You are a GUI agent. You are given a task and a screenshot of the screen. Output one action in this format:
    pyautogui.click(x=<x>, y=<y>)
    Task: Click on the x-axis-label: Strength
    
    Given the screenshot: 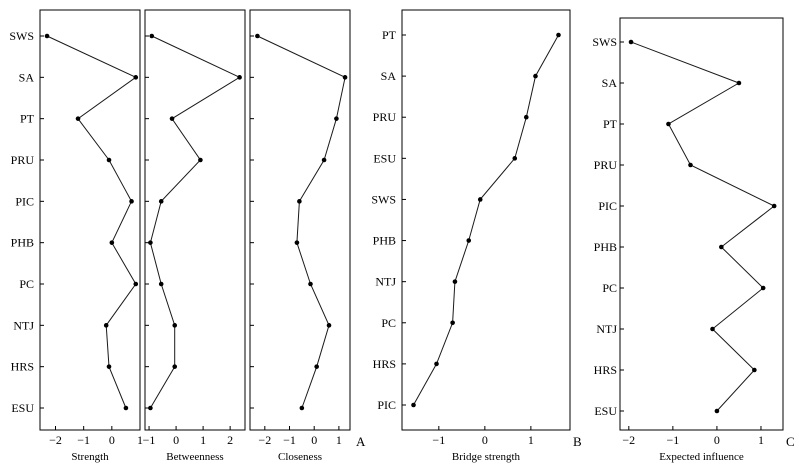 What is the action you would take?
    pyautogui.click(x=90, y=457)
    